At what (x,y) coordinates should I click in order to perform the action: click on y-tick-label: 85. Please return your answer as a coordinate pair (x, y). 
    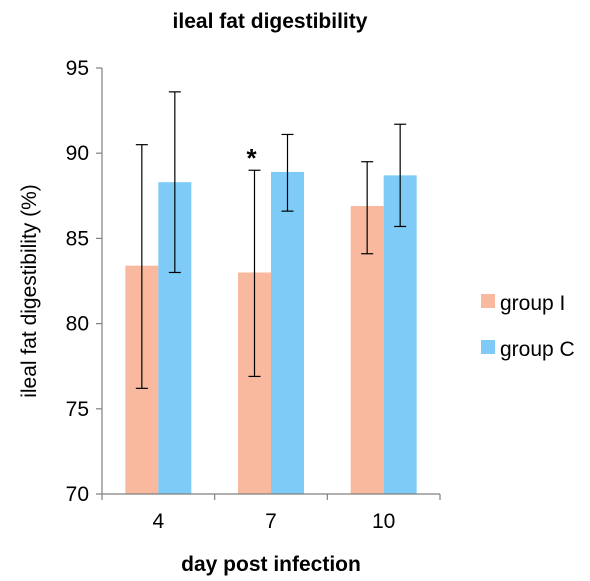
    Looking at the image, I should click on (77, 238).